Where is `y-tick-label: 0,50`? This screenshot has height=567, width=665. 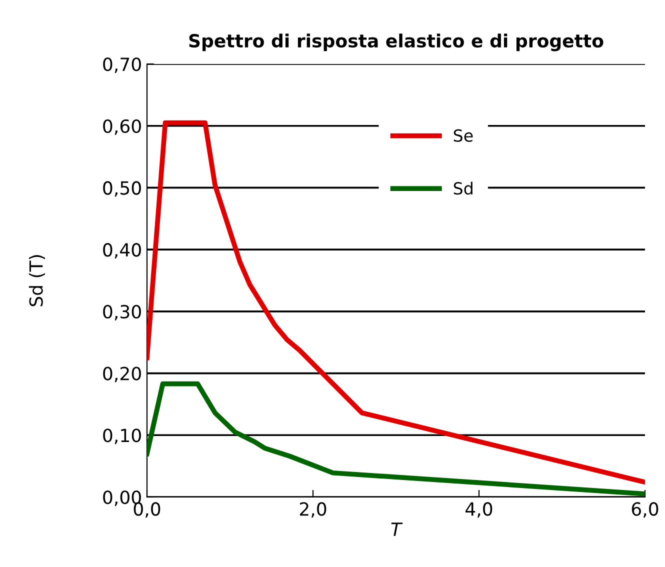
y-tick-label: 0,50 is located at coordinates (122, 189).